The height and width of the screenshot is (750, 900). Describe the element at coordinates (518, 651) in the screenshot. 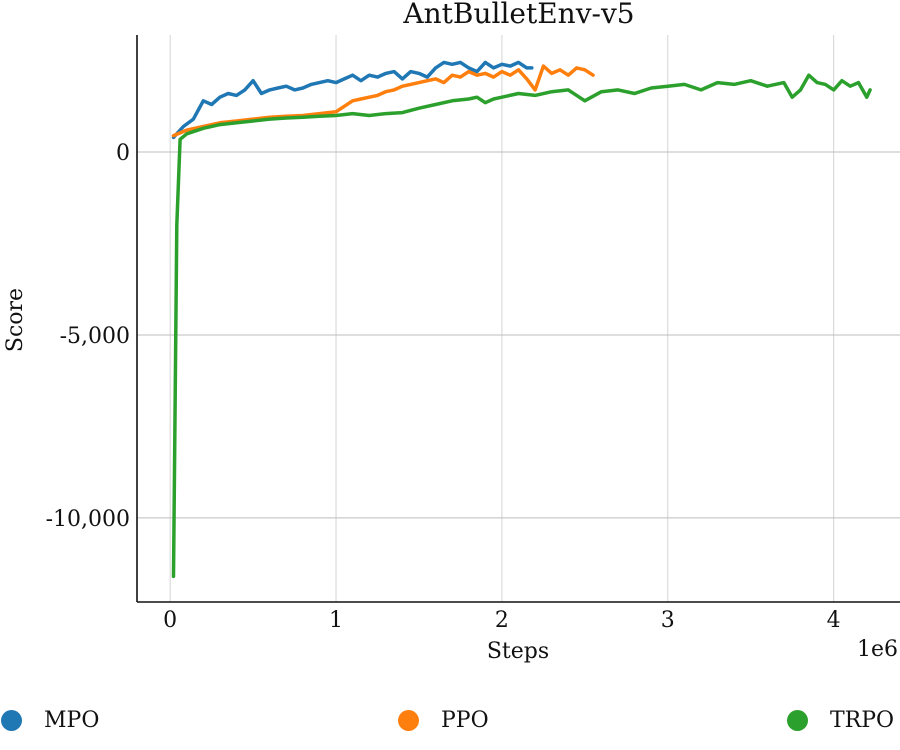

I see `x-axis-label: Steps` at that location.